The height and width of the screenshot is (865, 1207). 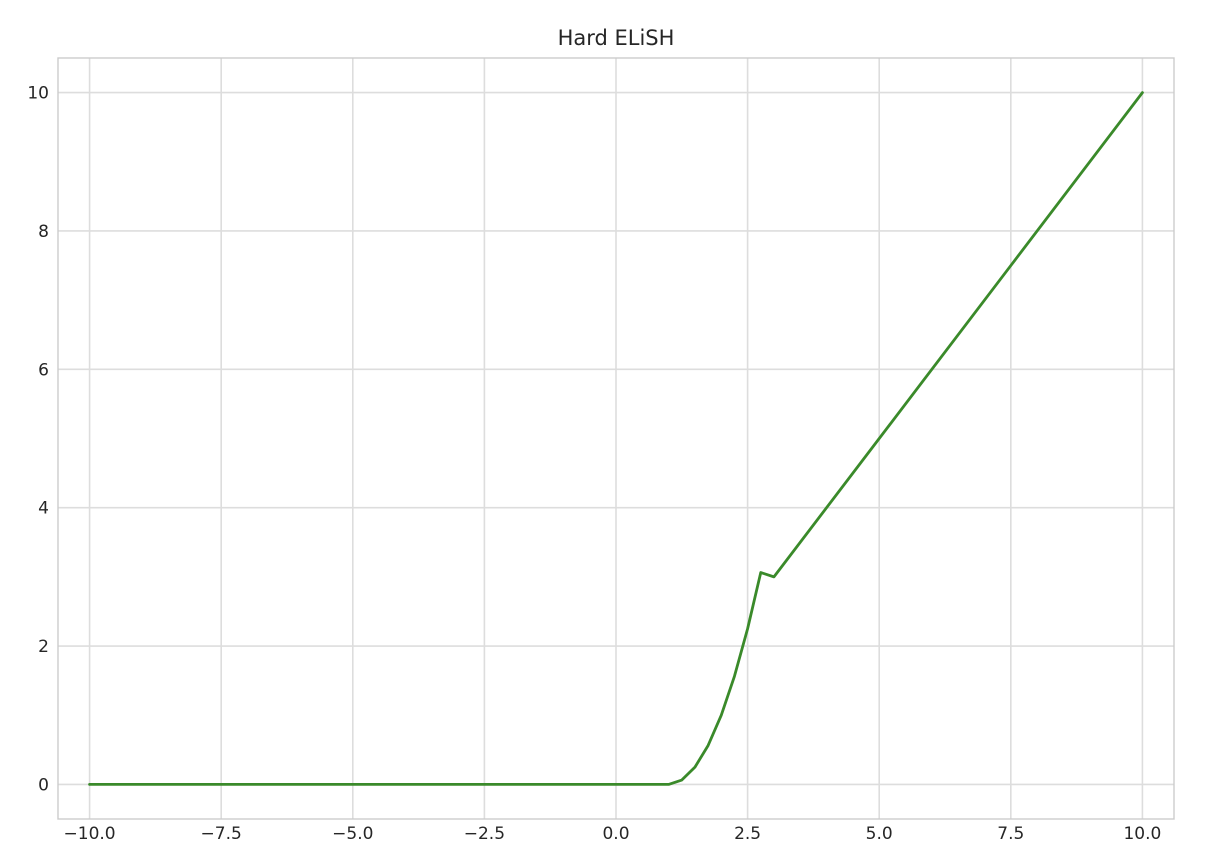 What do you see at coordinates (90, 834) in the screenshot?
I see `x-tick-label: −10.0` at bounding box center [90, 834].